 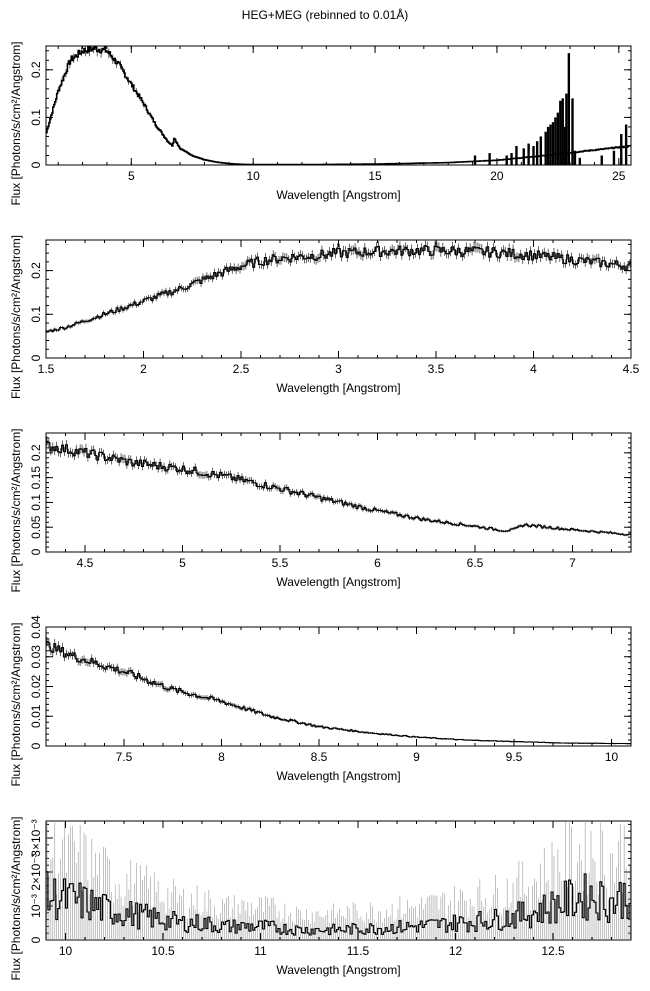 What do you see at coordinates (456, 951) in the screenshot?
I see `x-tick-label: 12` at bounding box center [456, 951].